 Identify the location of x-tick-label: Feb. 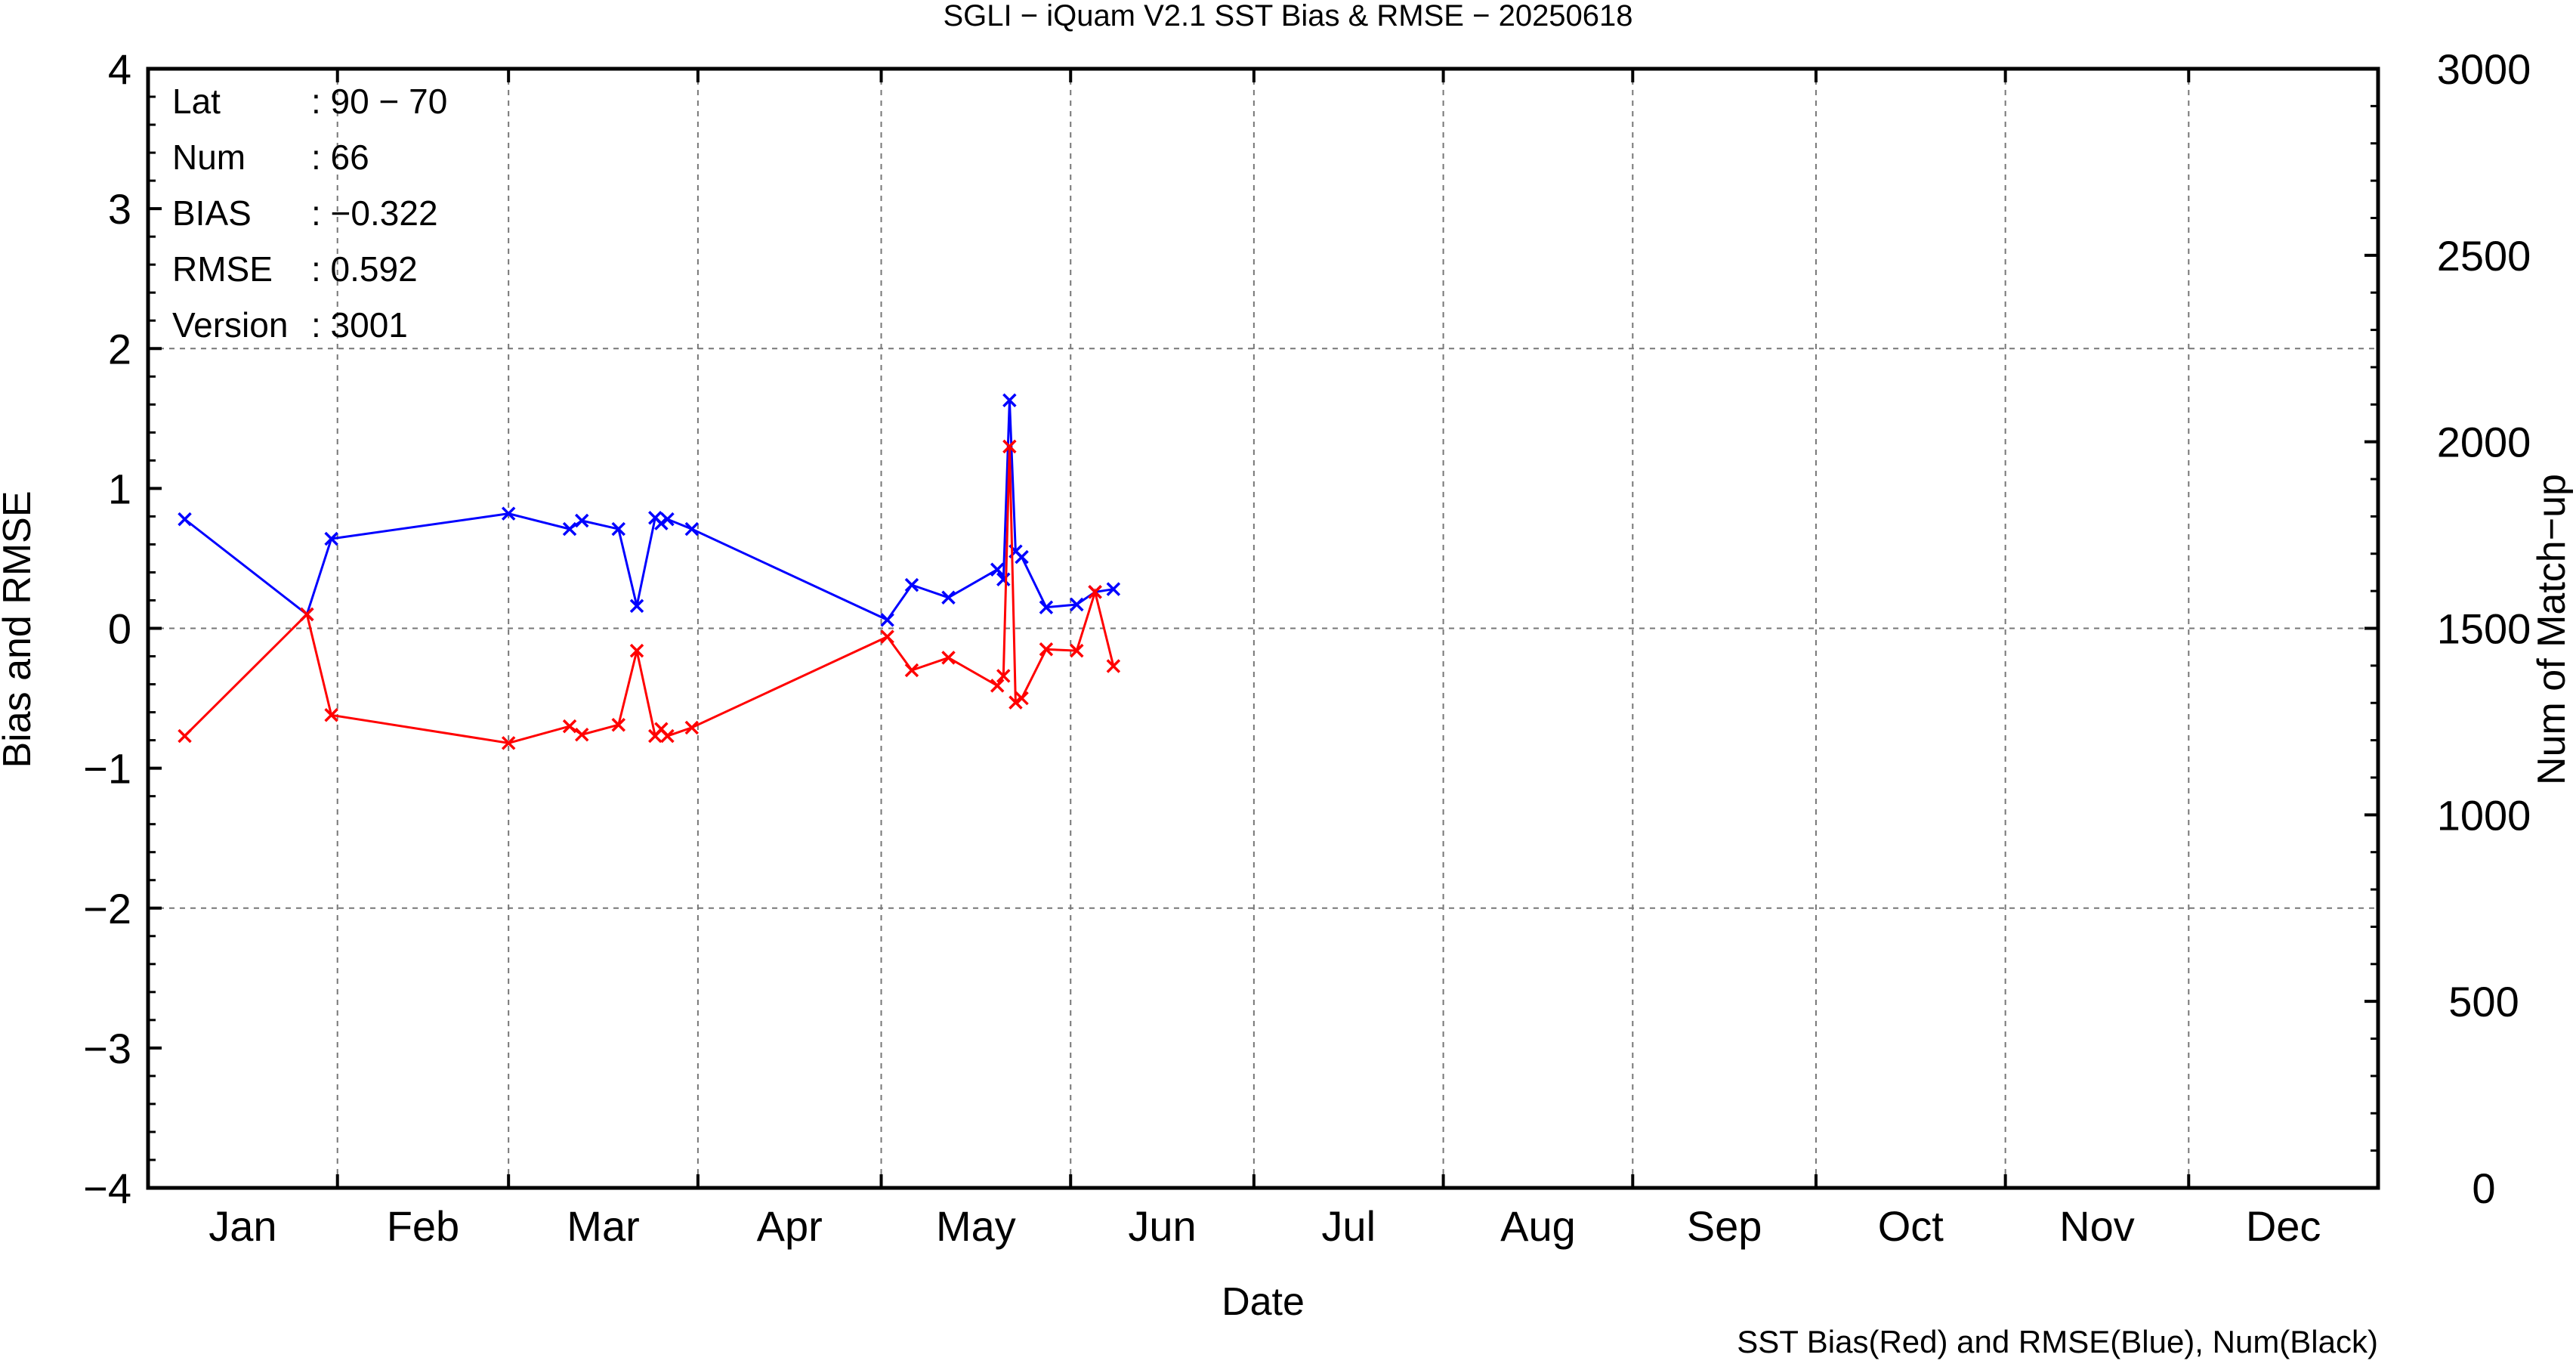
(423, 1226).